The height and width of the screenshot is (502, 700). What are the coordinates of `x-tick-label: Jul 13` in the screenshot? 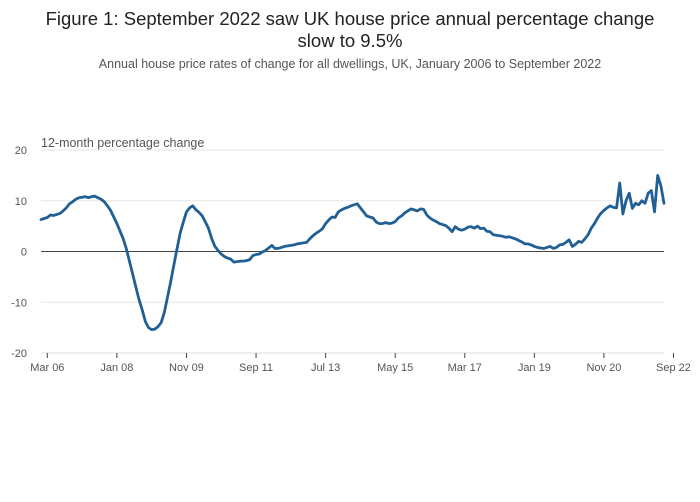 It's located at (325, 368).